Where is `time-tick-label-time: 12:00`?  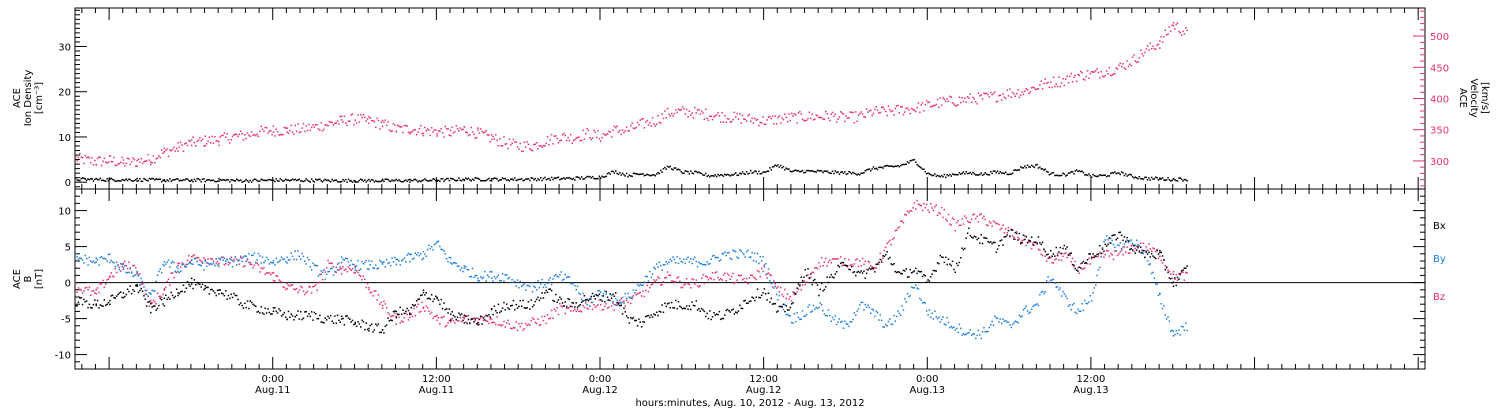 time-tick-label-time: 12:00 is located at coordinates (436, 379).